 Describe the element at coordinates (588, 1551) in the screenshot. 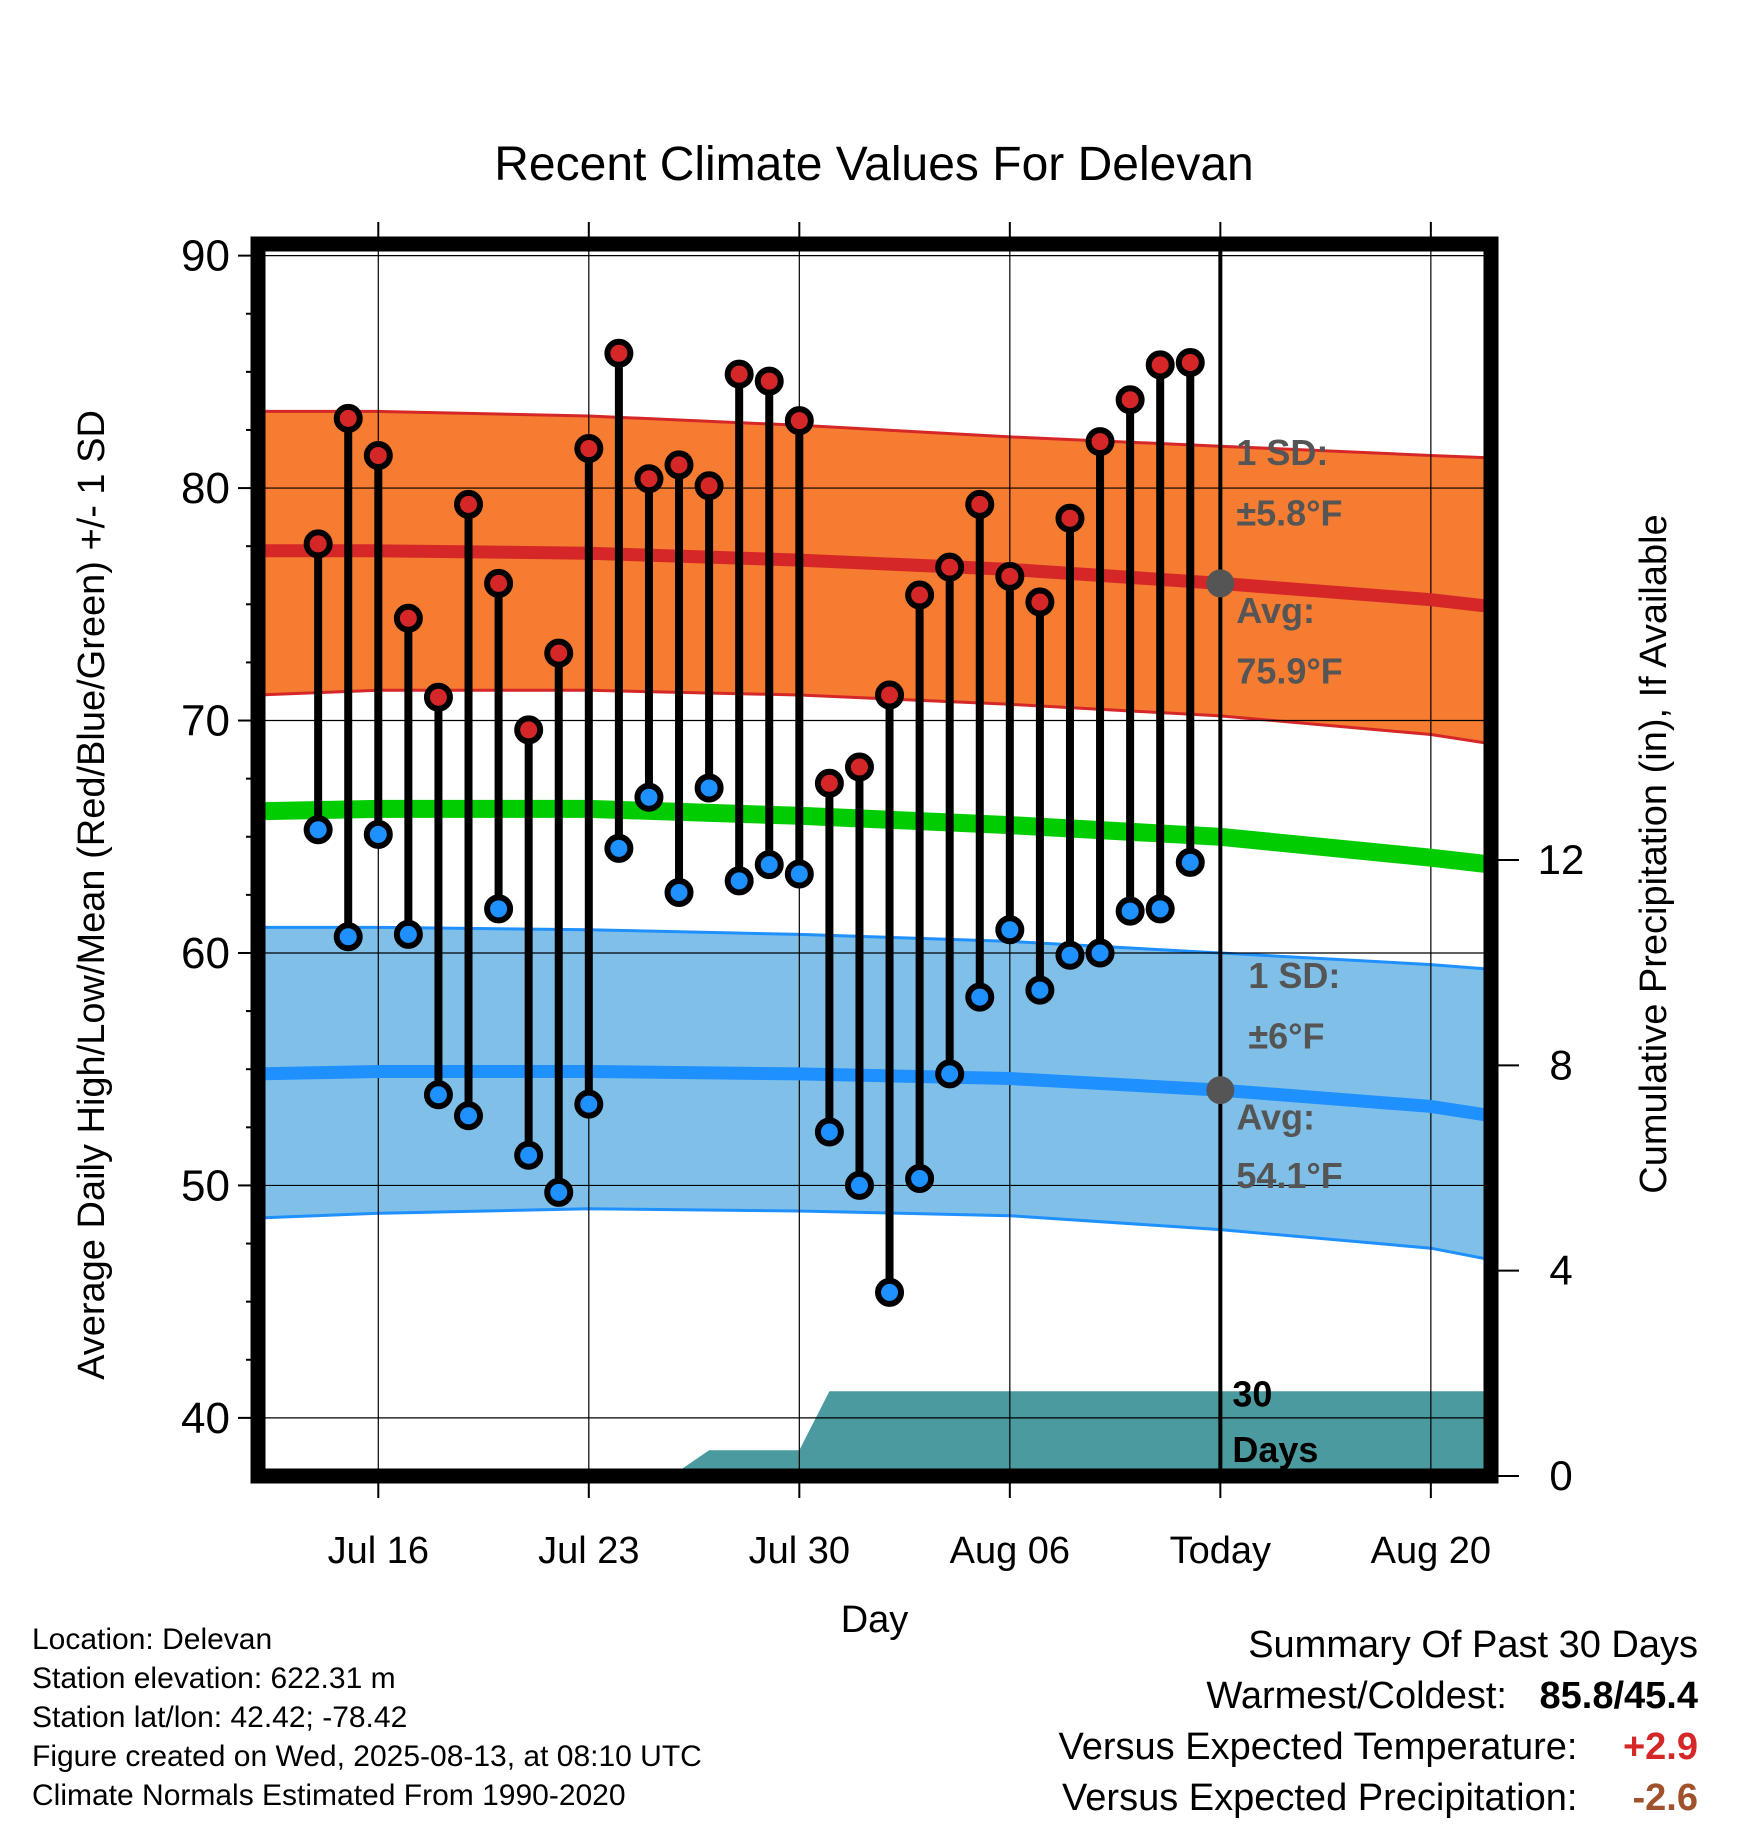

I see `x-tick-label: Jul 23` at that location.